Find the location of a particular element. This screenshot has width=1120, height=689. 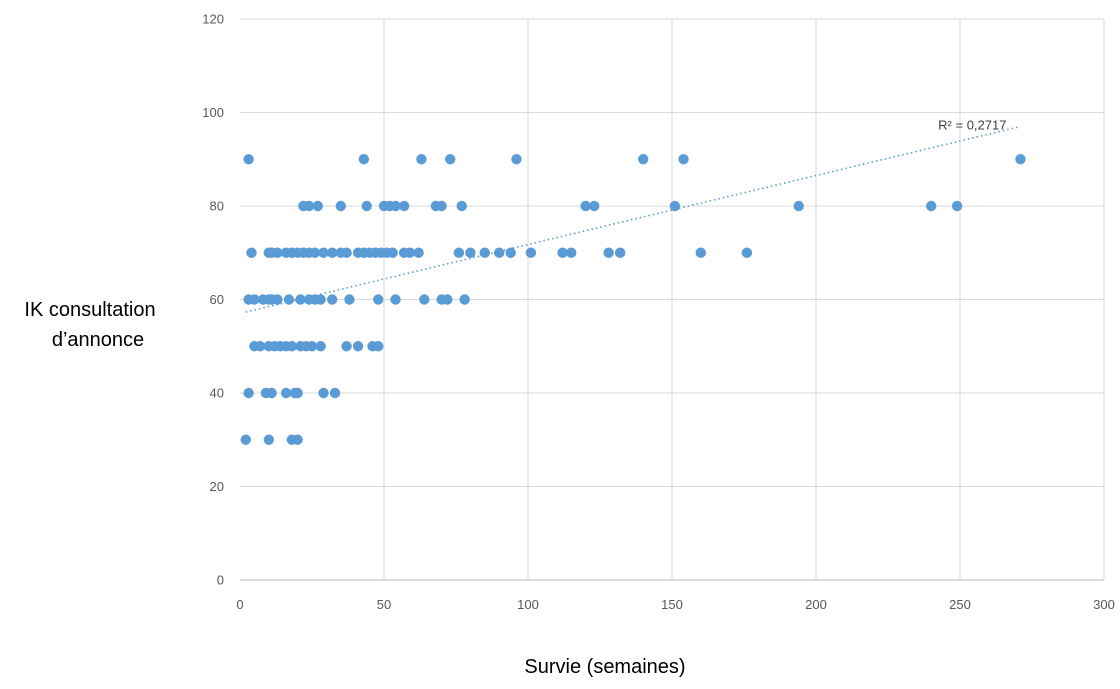

y-tick-label: 0 is located at coordinates (220, 580).